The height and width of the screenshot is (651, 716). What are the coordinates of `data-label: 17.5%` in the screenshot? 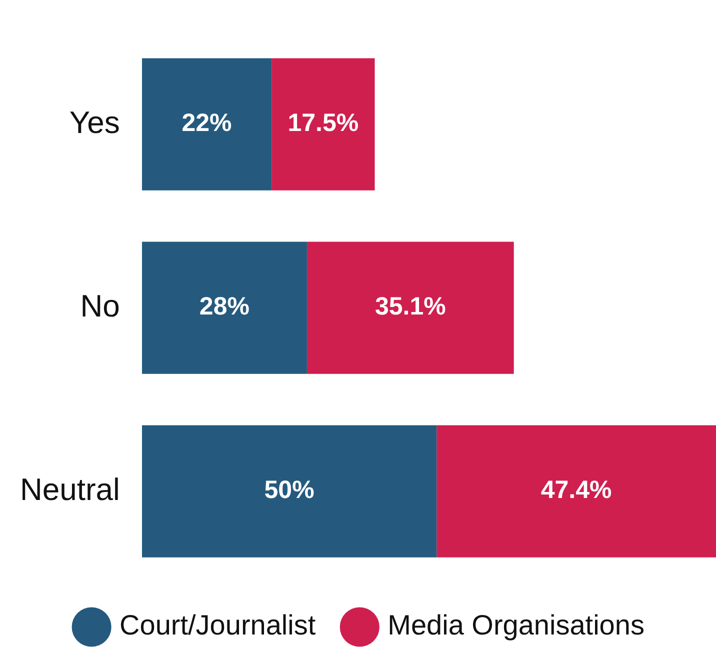 It's located at (323, 123).